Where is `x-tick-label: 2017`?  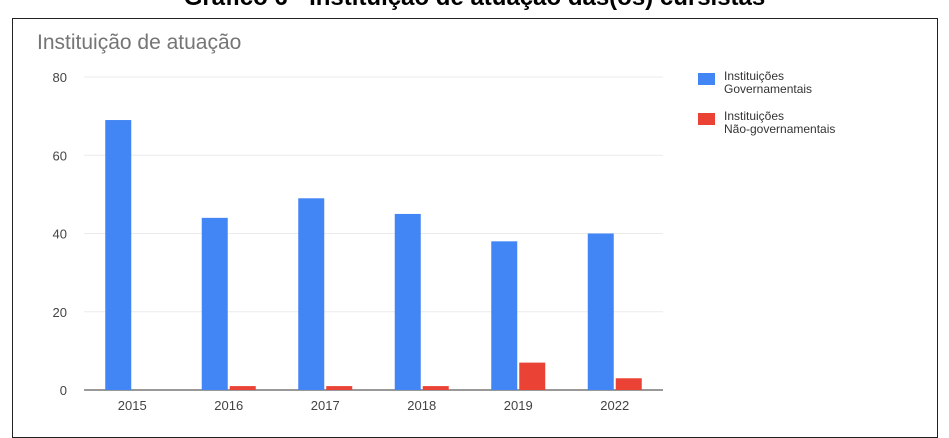 x-tick-label: 2017 is located at coordinates (325, 405).